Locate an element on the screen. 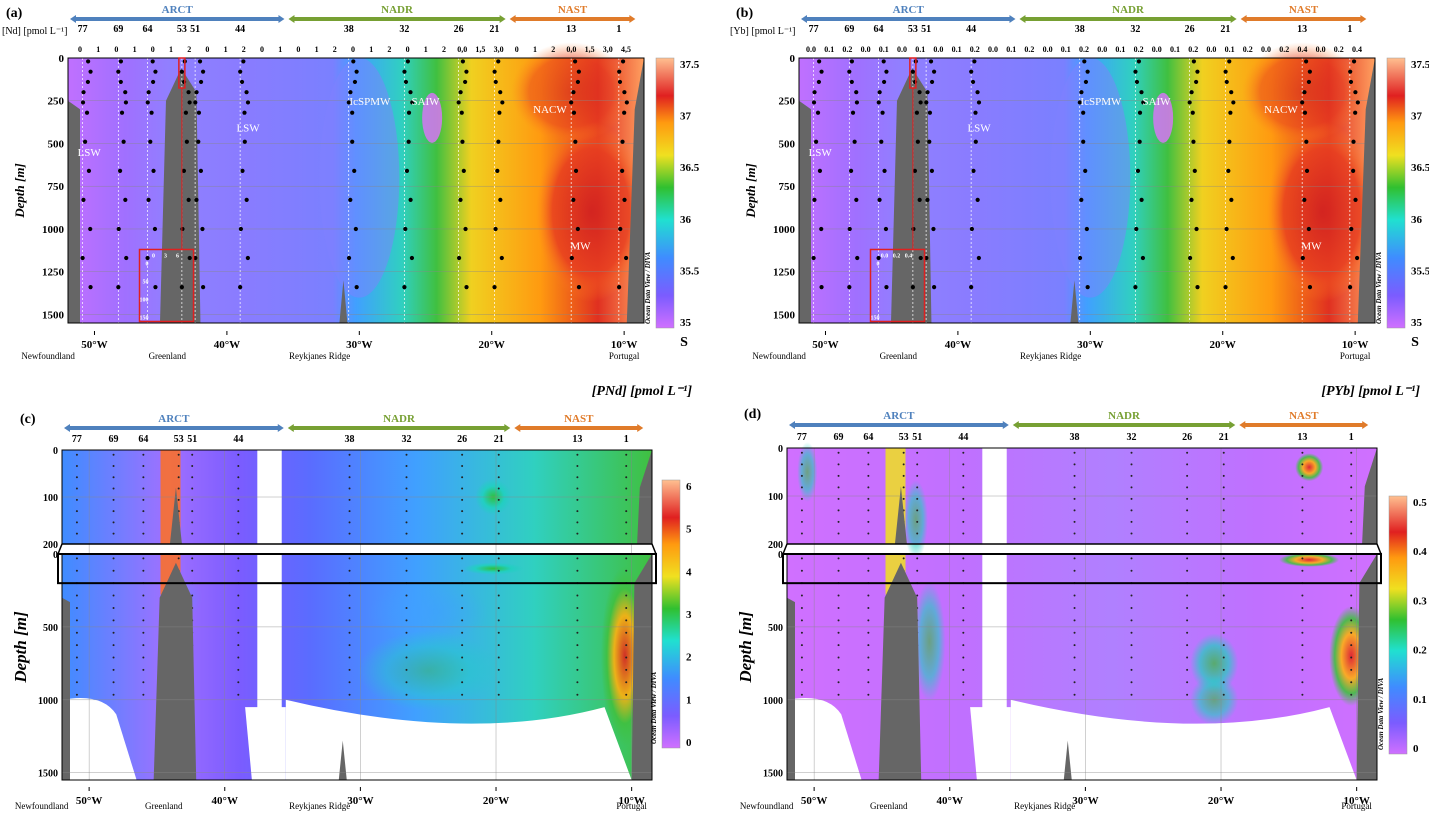 Image resolution: width=1429 pixels, height=818 pixels. station-label: 77 is located at coordinates (83, 29).